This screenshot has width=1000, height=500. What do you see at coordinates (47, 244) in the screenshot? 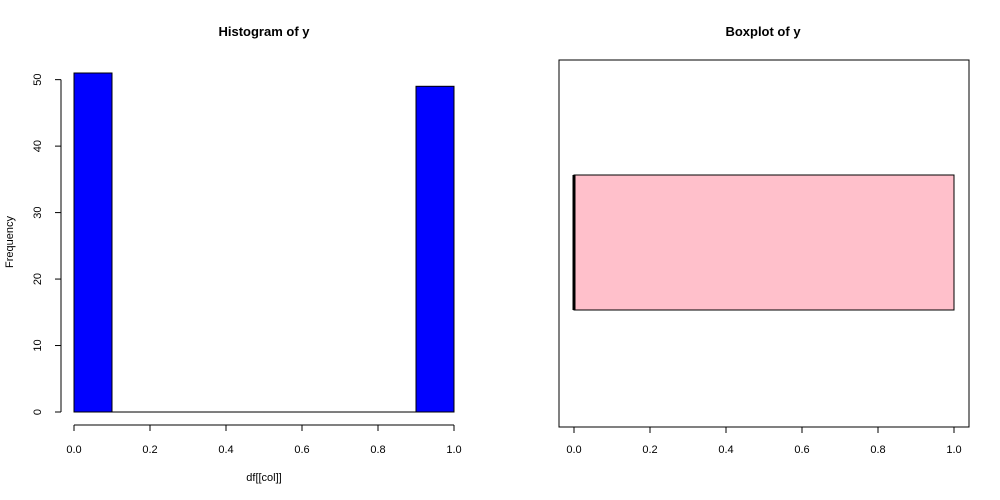
I see `histogram-y-axis: 0 10 20 30 40 50` at bounding box center [47, 244].